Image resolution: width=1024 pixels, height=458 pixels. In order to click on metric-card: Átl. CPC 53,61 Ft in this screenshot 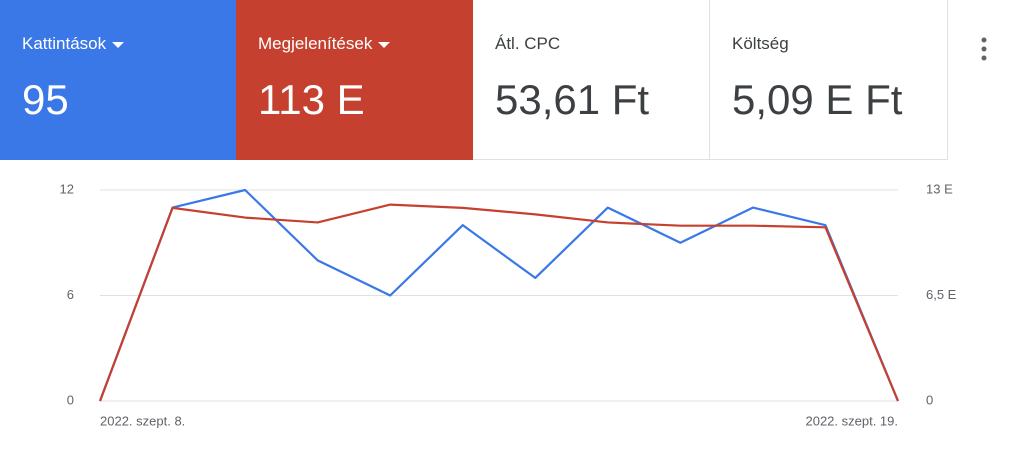, I will do `click(591, 80)`.